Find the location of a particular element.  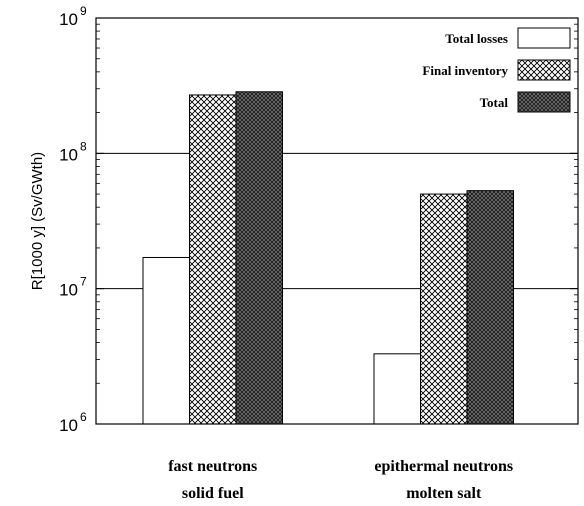

y-tick-exponent: 6 is located at coordinates (83, 417).